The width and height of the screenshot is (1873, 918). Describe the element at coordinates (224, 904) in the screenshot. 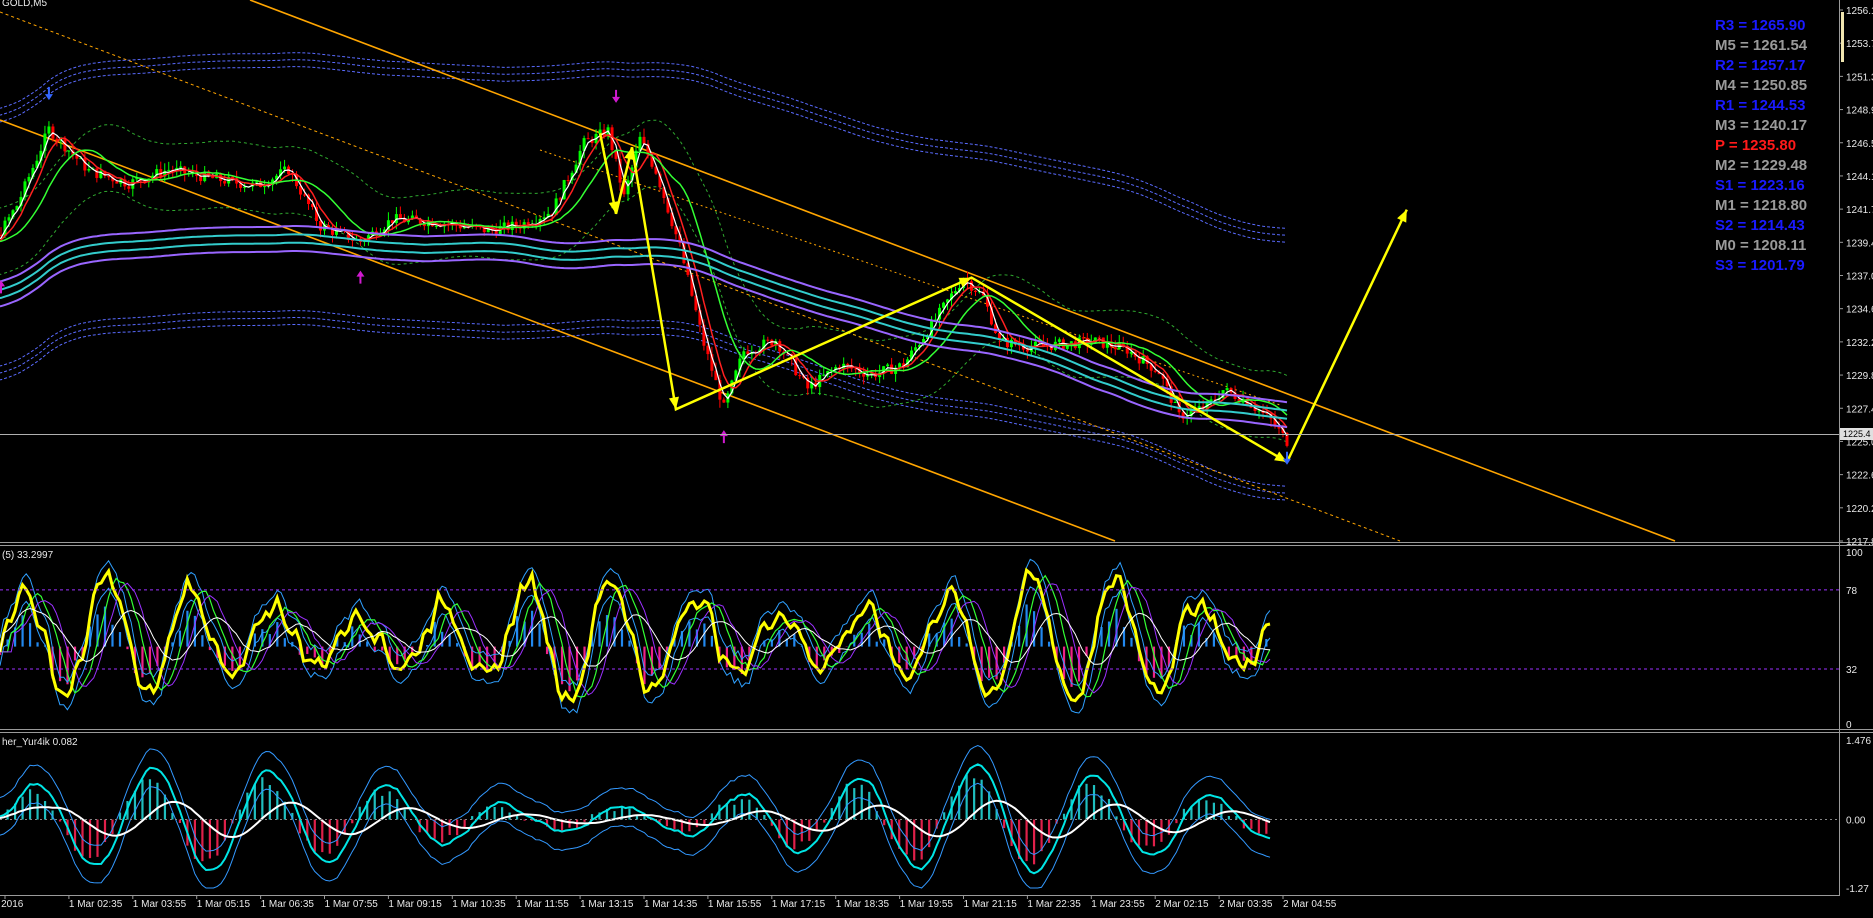

I see `time-tick-label: 1 Mar 05:15` at that location.